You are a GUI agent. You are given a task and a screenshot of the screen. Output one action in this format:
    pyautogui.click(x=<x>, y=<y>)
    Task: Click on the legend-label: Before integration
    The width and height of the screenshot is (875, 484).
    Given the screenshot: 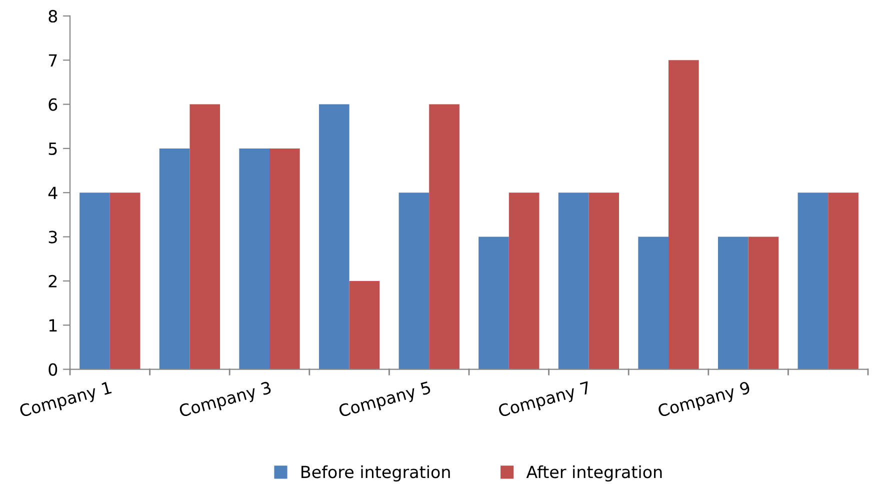 What is the action you would take?
    pyautogui.click(x=376, y=473)
    